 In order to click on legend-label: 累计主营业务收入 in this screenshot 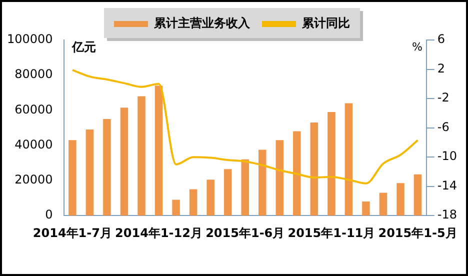, I will do `click(202, 23)`.